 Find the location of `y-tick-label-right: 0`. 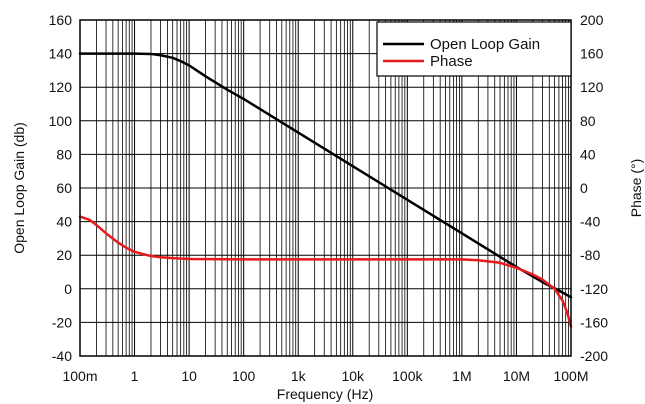

y-tick-label-right: 0 is located at coordinates (584, 188).